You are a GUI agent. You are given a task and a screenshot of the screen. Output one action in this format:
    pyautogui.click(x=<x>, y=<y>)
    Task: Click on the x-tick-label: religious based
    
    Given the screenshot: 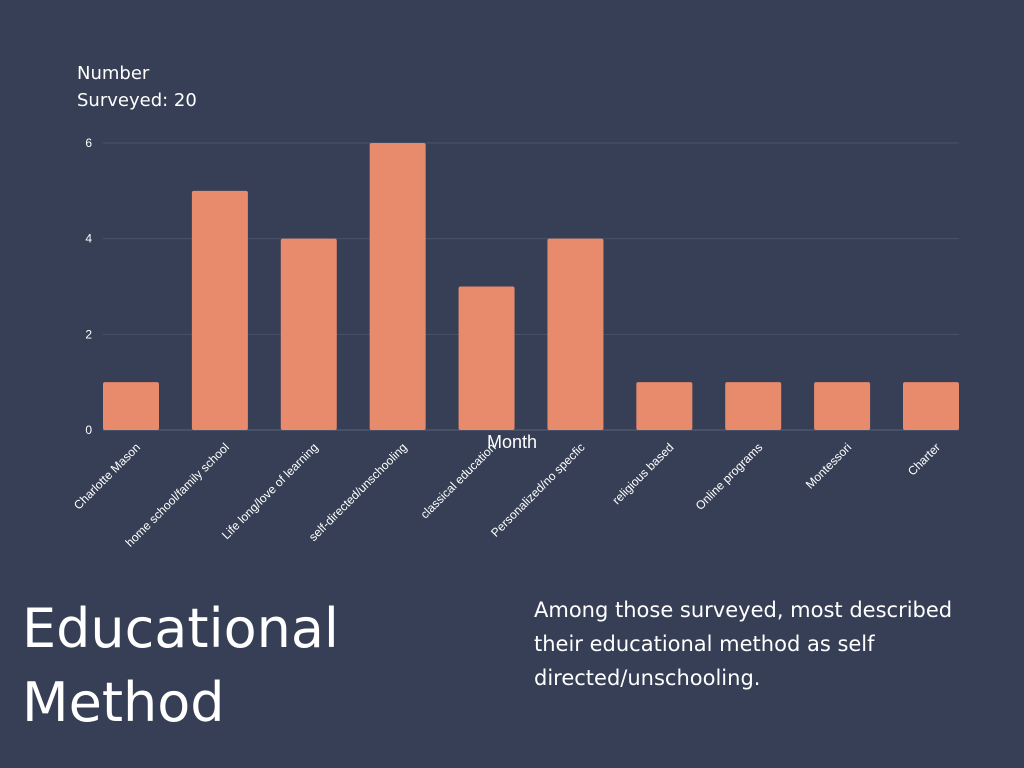 What is the action you would take?
    pyautogui.click(x=642, y=473)
    